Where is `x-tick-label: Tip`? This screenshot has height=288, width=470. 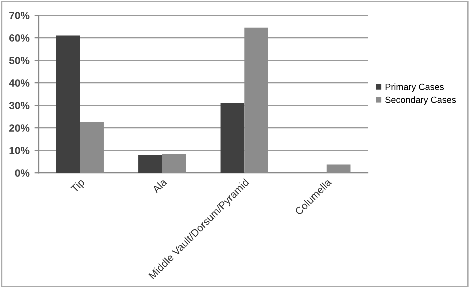 x-tick-label: Tip is located at coordinates (78, 186).